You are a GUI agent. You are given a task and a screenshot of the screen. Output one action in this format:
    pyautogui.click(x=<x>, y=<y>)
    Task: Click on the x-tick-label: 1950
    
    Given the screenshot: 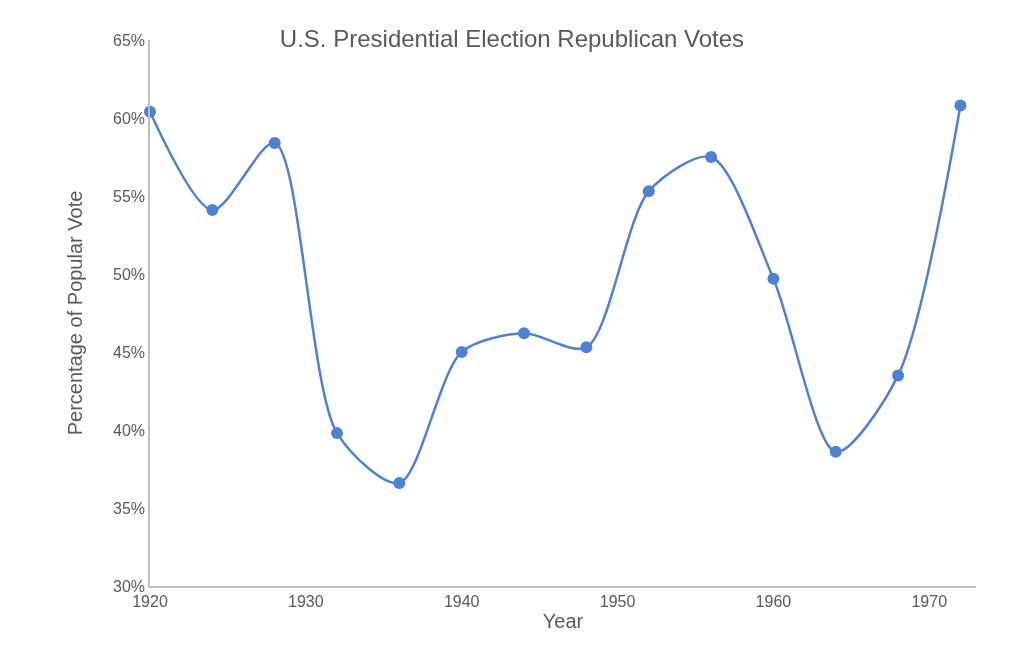 What is the action you would take?
    pyautogui.click(x=617, y=601)
    